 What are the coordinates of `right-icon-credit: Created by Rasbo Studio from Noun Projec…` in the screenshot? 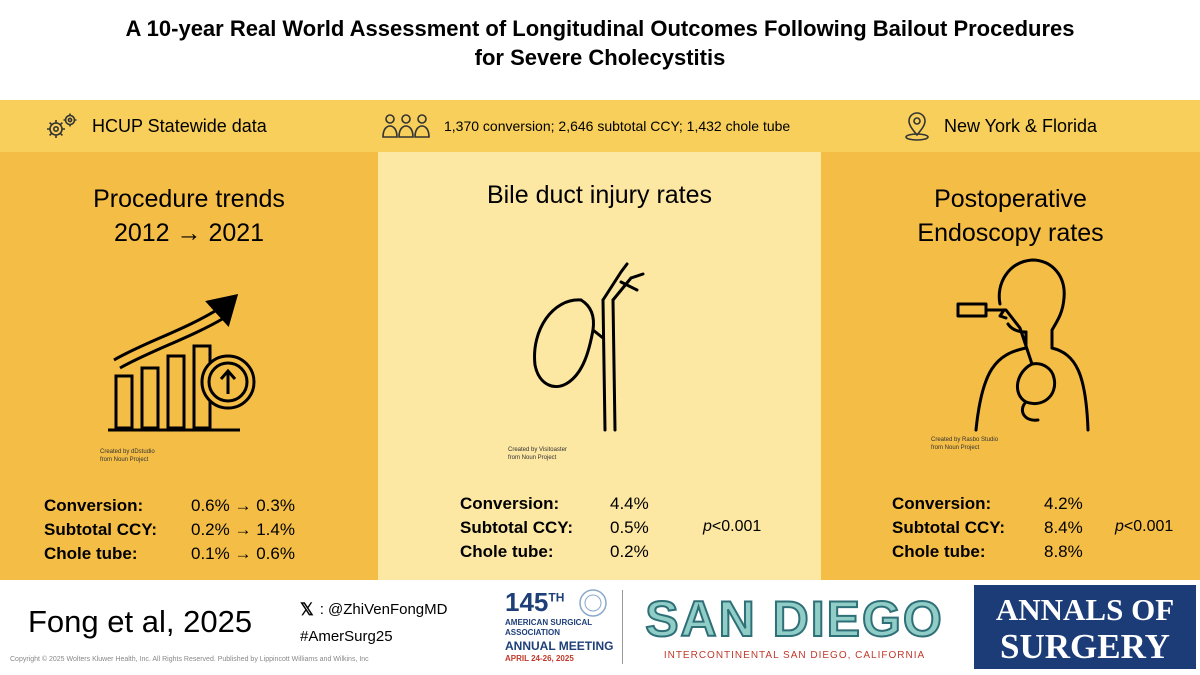 It's located at (964, 444).